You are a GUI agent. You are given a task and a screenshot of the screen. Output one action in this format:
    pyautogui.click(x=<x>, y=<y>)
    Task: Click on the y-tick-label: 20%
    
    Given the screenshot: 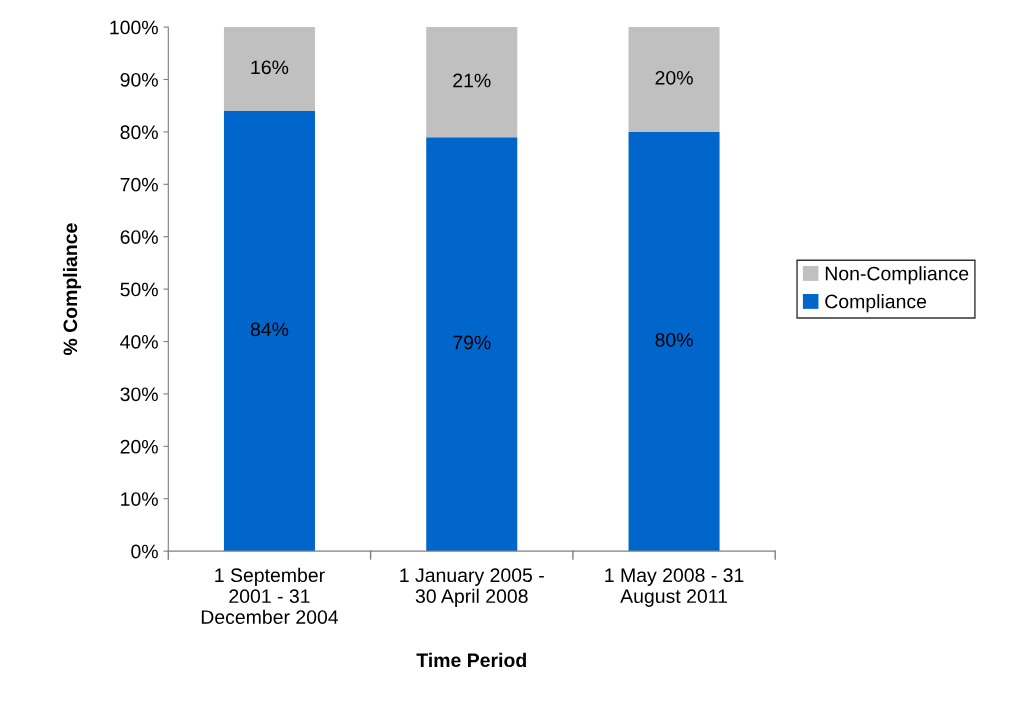 What is the action you would take?
    pyautogui.click(x=139, y=446)
    